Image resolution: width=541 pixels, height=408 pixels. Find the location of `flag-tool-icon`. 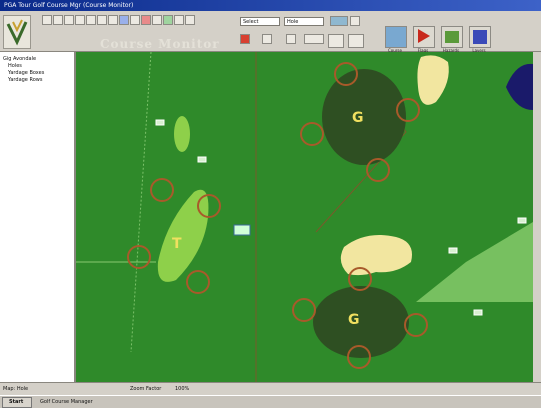

flag-tool-icon is located at coordinates (146, 20).